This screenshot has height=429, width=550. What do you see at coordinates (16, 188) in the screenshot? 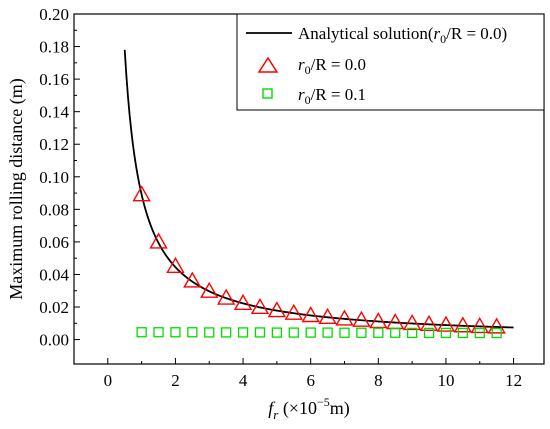
I see `y-axis-title: Maximum rolling distance (m)` at bounding box center [16, 188].